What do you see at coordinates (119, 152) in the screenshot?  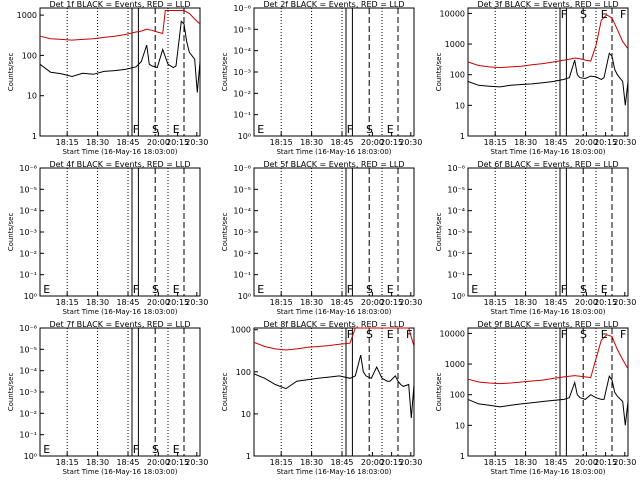 I see `x-axis-label: Start Time (16-May-16 18:03:00)` at bounding box center [119, 152].